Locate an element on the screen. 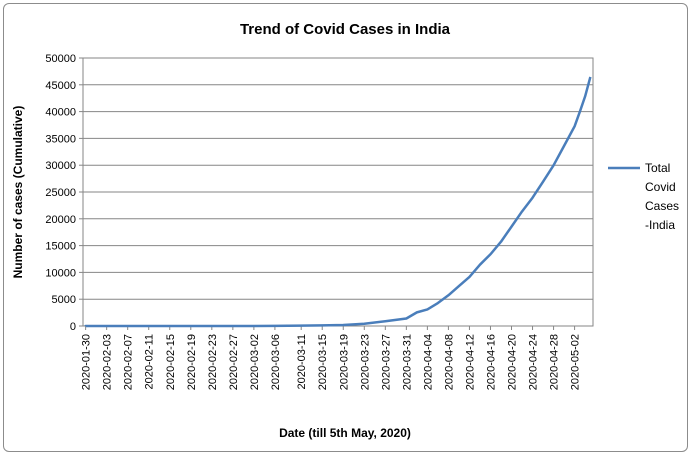  x-tick-label: 2020-04-12 is located at coordinates (470, 362).